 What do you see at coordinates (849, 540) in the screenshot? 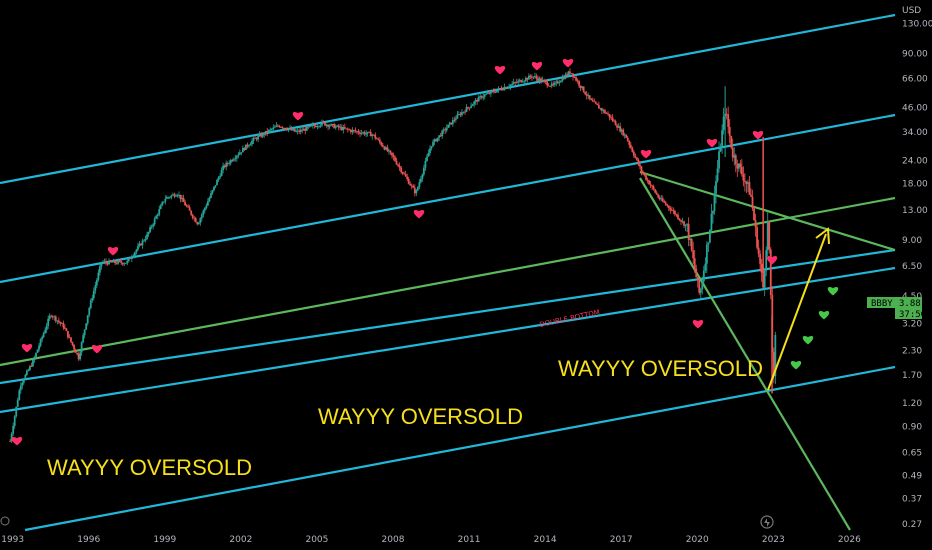
I see `x-tick-label: 2026` at bounding box center [849, 540].